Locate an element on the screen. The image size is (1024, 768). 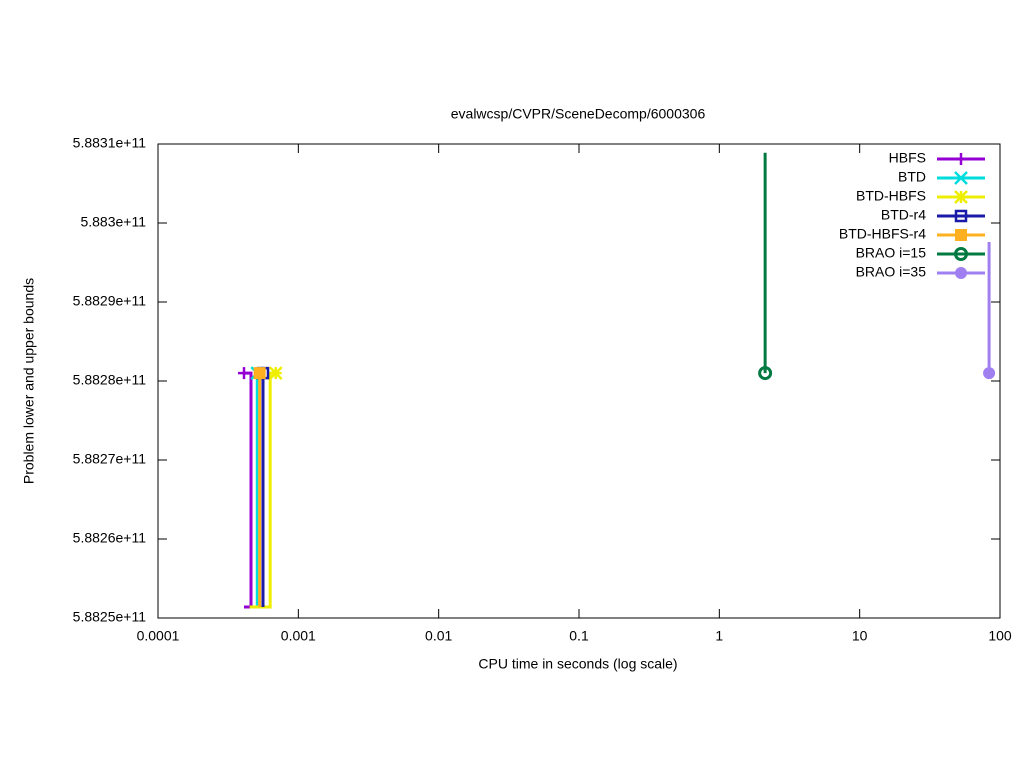
chart-title: evalwcsp/CVPR/SceneDecomp/6000306 is located at coordinates (578, 114).